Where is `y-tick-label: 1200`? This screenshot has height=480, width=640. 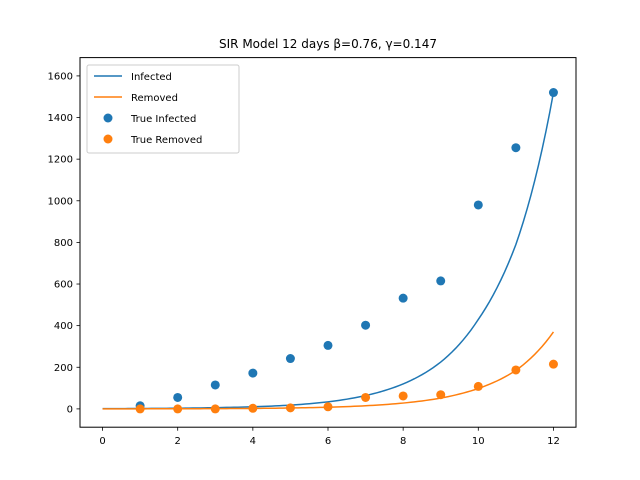 y-tick-label: 1200 is located at coordinates (60, 160).